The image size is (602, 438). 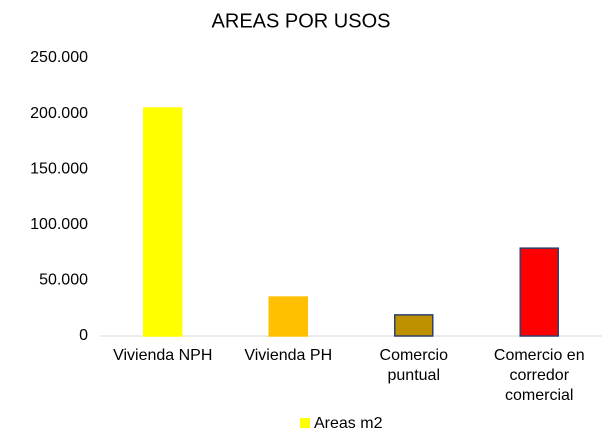 What do you see at coordinates (83, 335) in the screenshot?
I see `y-tick-label: 0` at bounding box center [83, 335].